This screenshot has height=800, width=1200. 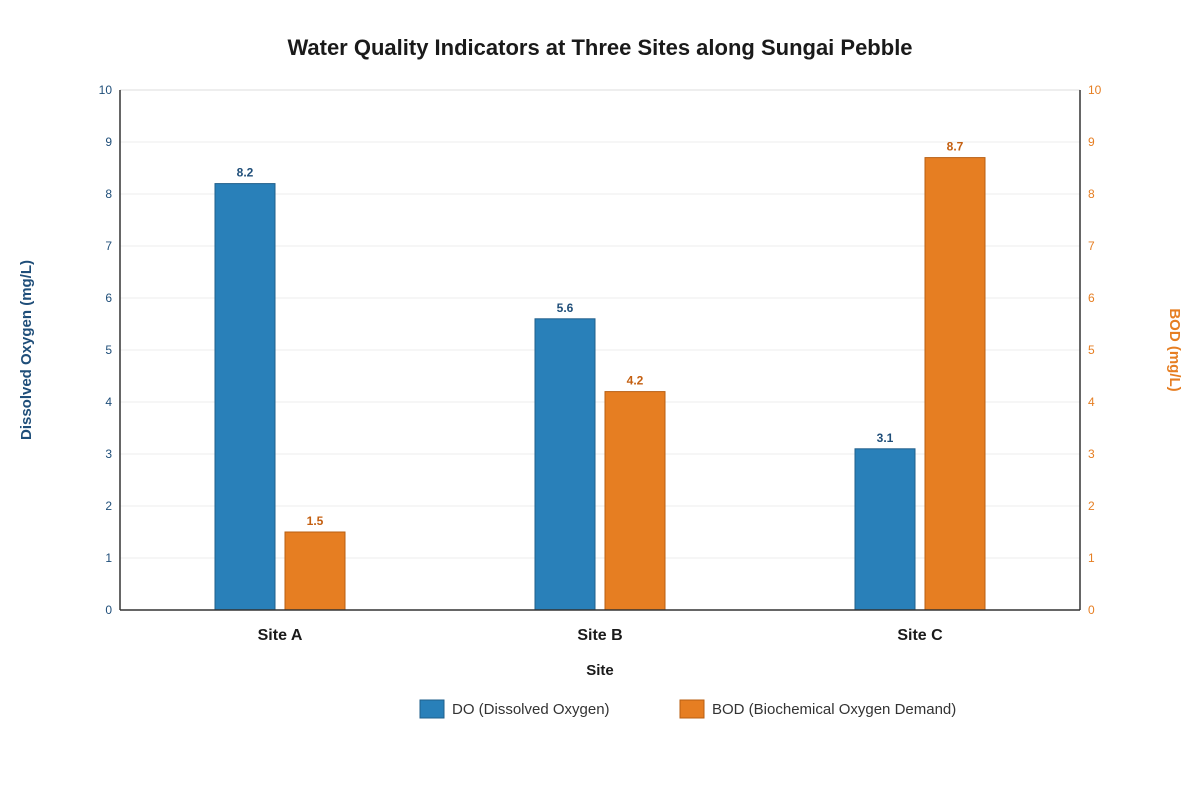 I want to click on y-left-tick-label: 3, so click(x=108, y=454).